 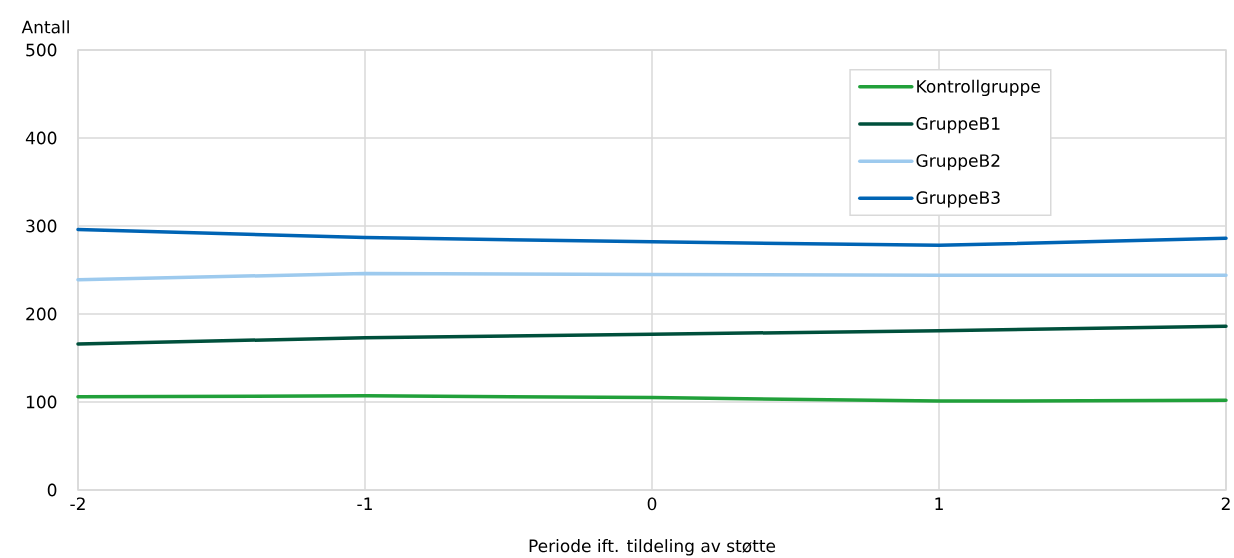 I want to click on legend-label: GruppeB2, so click(x=958, y=162).